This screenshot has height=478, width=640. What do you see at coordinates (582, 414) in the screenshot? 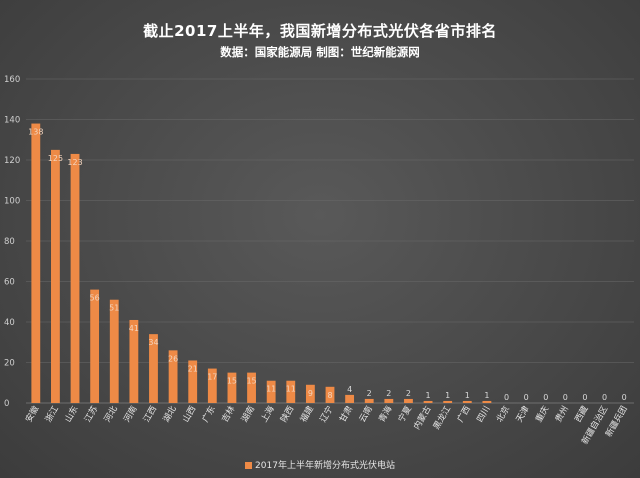
I see `x-tick-label: 西藏` at bounding box center [582, 414].